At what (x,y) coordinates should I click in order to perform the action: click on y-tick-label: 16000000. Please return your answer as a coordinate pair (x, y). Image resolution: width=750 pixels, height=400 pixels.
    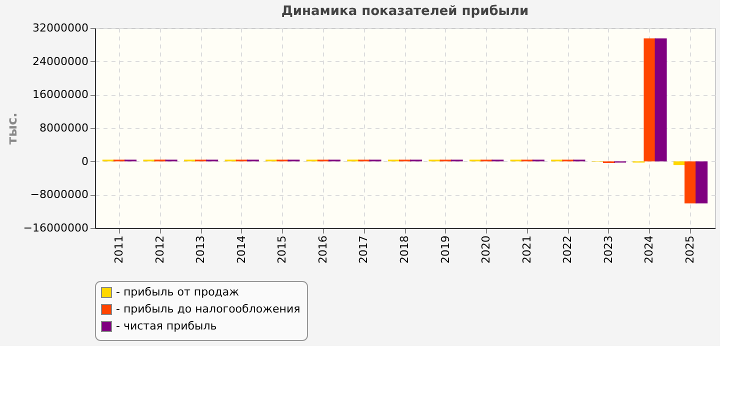
    Looking at the image, I should click on (60, 95).